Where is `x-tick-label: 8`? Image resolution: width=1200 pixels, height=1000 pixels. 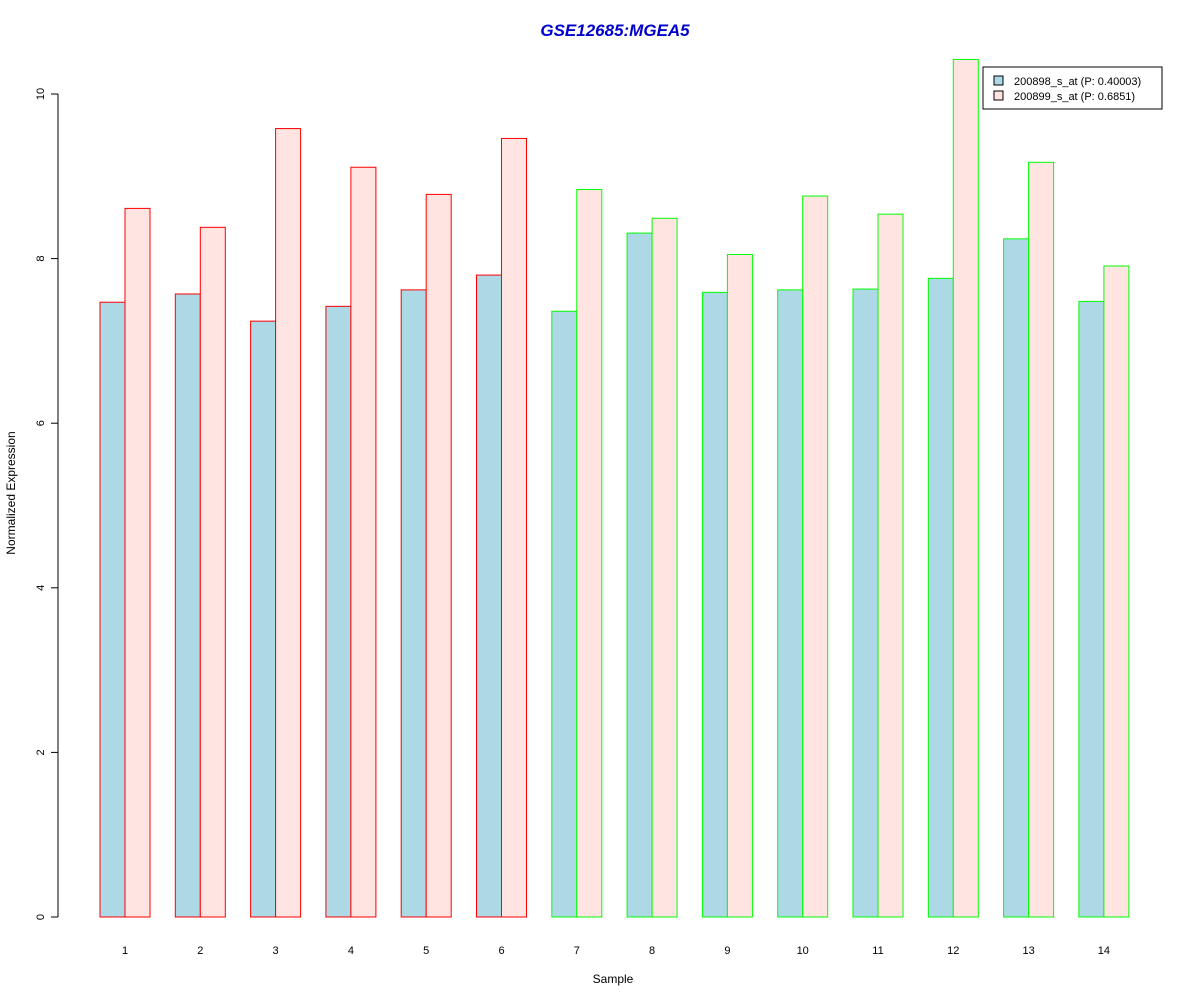 x-tick-label: 8 is located at coordinates (652, 951).